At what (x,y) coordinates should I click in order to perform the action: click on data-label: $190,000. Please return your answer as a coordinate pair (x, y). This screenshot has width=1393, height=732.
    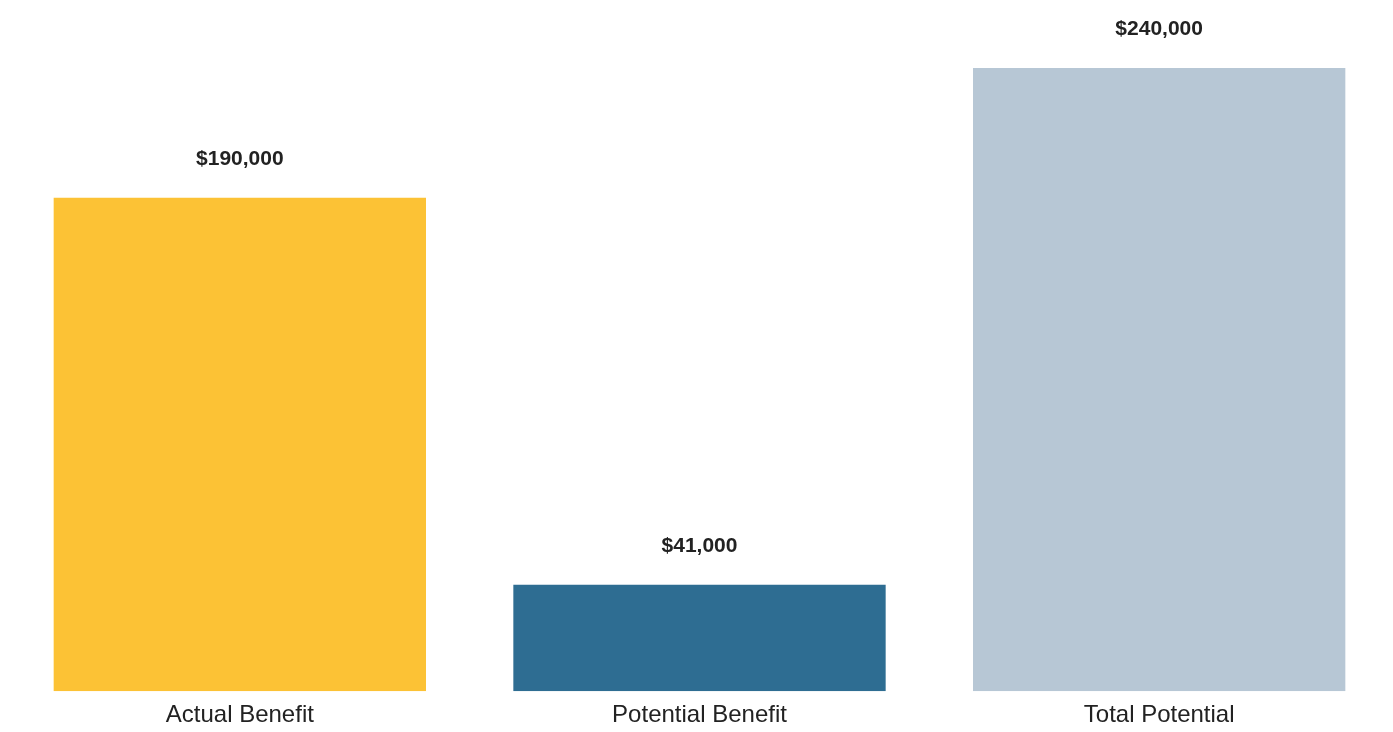
    Looking at the image, I should click on (240, 158).